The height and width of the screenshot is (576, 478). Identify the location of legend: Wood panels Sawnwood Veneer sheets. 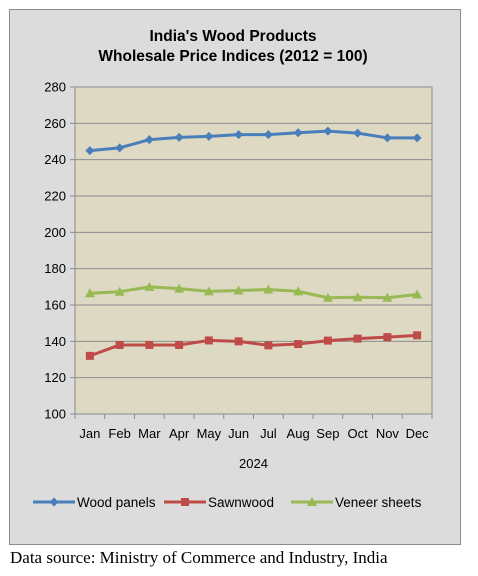
(227, 502).